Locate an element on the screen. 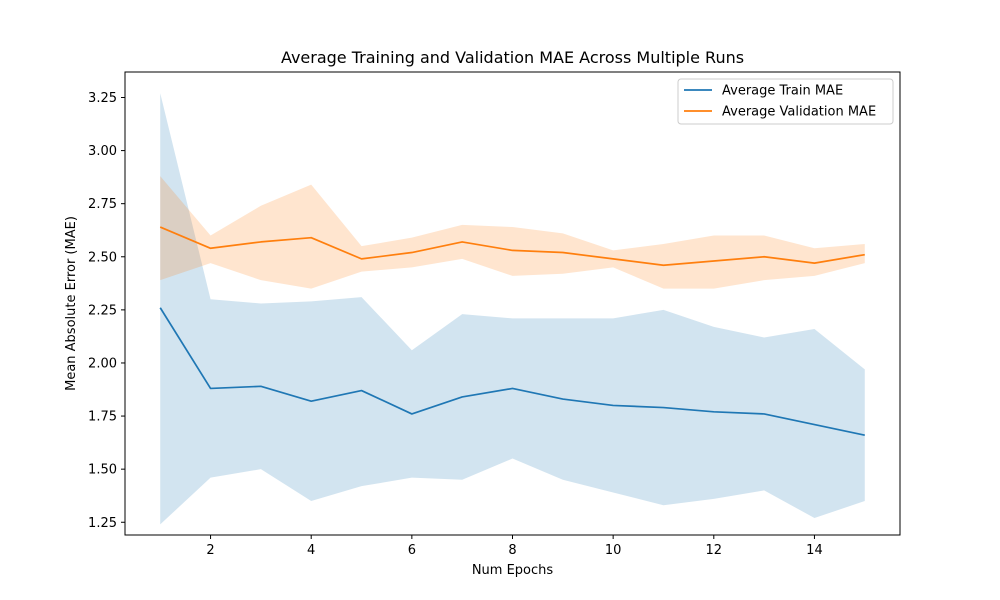 This screenshot has width=1000, height=600. legend-label: Average Validation MAE is located at coordinates (799, 112).